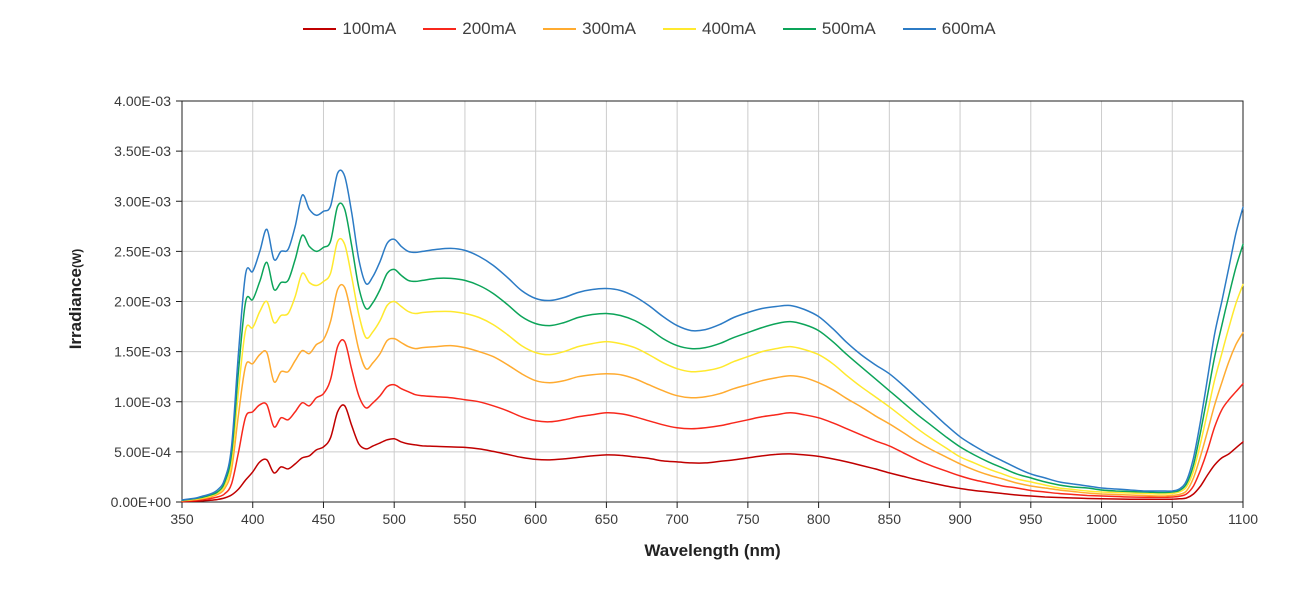  Describe the element at coordinates (324, 519) in the screenshot. I see `x-tick-label: 450` at that location.